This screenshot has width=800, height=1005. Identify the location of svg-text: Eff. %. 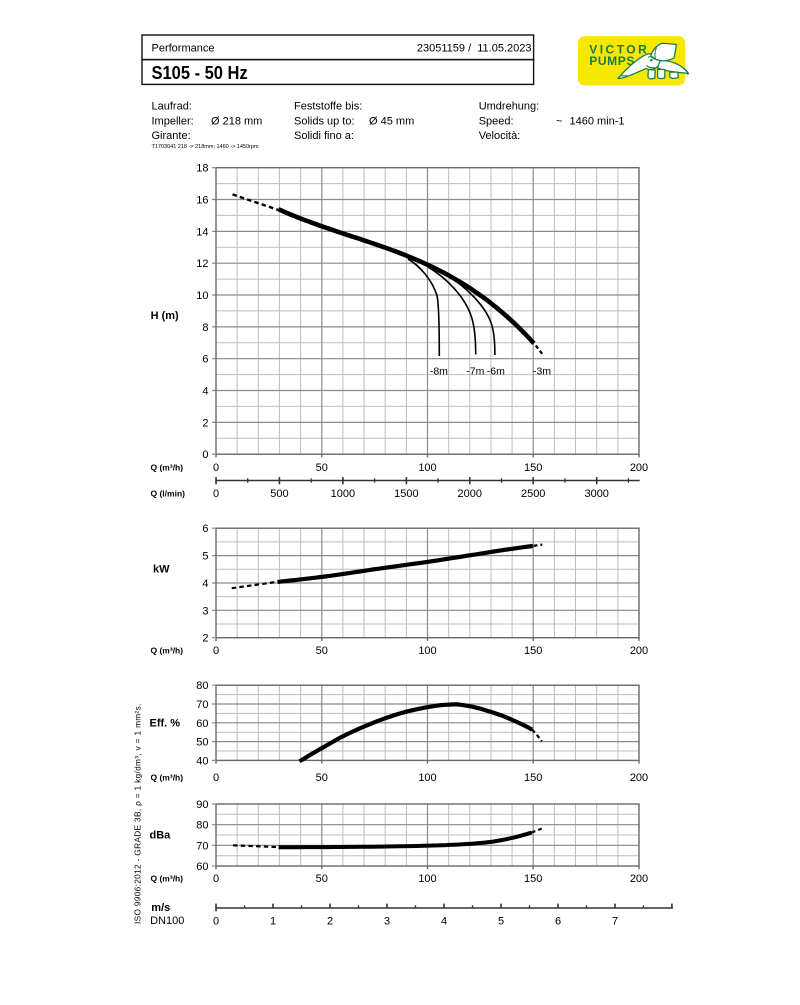
(165, 724).